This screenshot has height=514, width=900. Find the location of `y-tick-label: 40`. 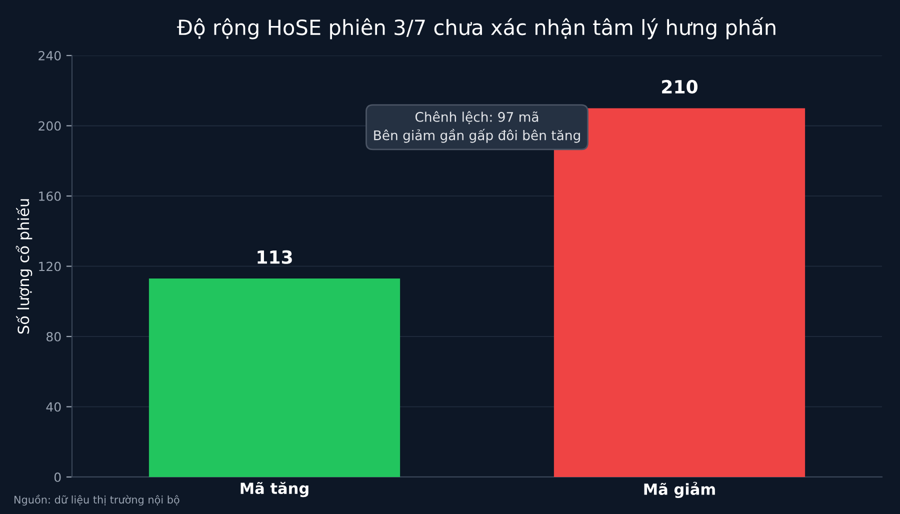

y-tick-label: 40 is located at coordinates (53, 407).